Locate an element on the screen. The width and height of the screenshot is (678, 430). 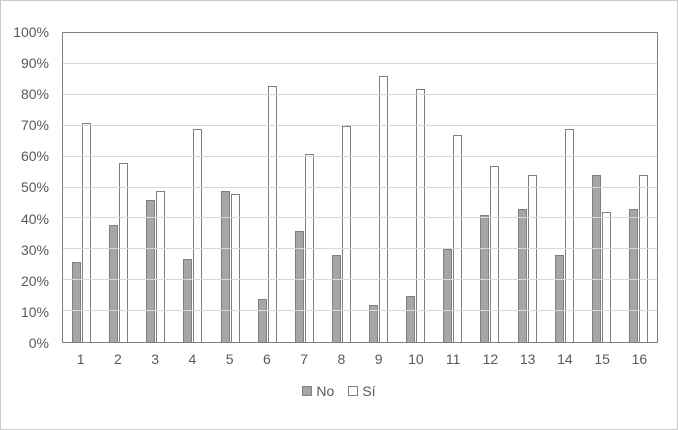
bar-sí-1 is located at coordinates (87, 232).